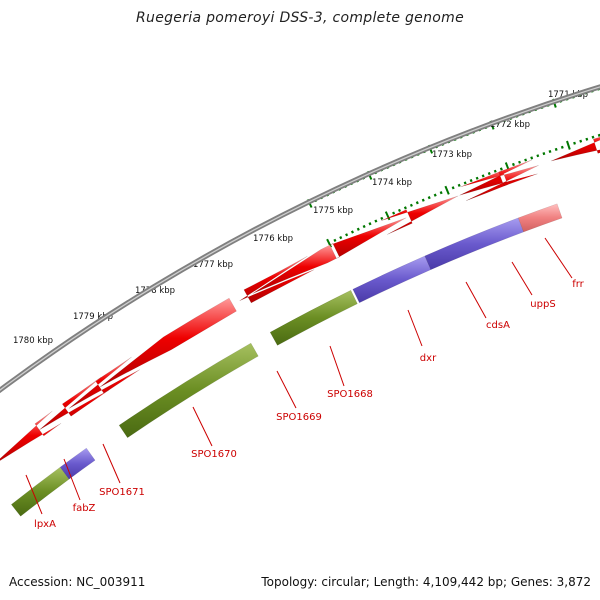 The height and width of the screenshot is (600, 600). I want to click on scale-label: 1775 kbp, so click(333, 211).